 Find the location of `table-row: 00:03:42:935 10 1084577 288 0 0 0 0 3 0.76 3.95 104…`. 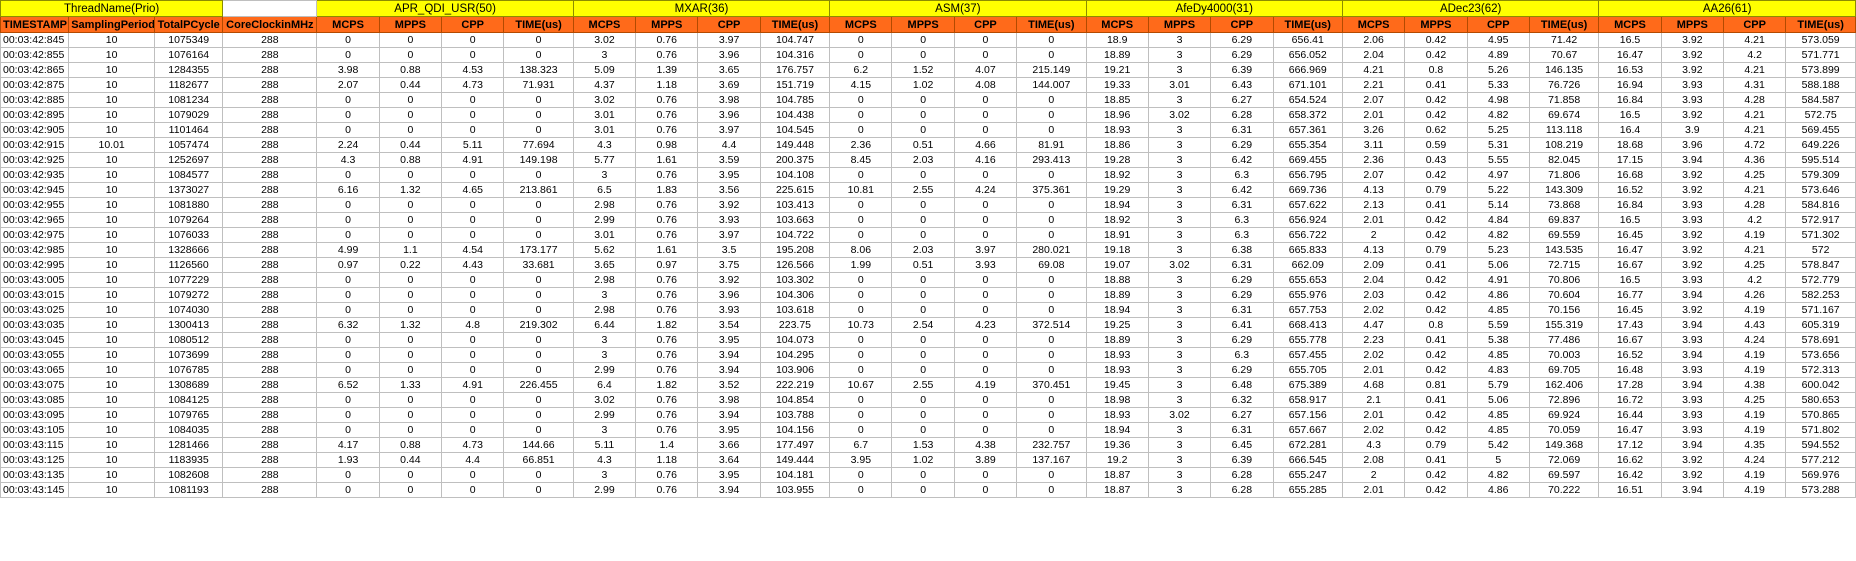

table-row: 00:03:42:935 10 1084577 288 0 0 0 0 3 0.76 3.95 104… is located at coordinates (928, 175).